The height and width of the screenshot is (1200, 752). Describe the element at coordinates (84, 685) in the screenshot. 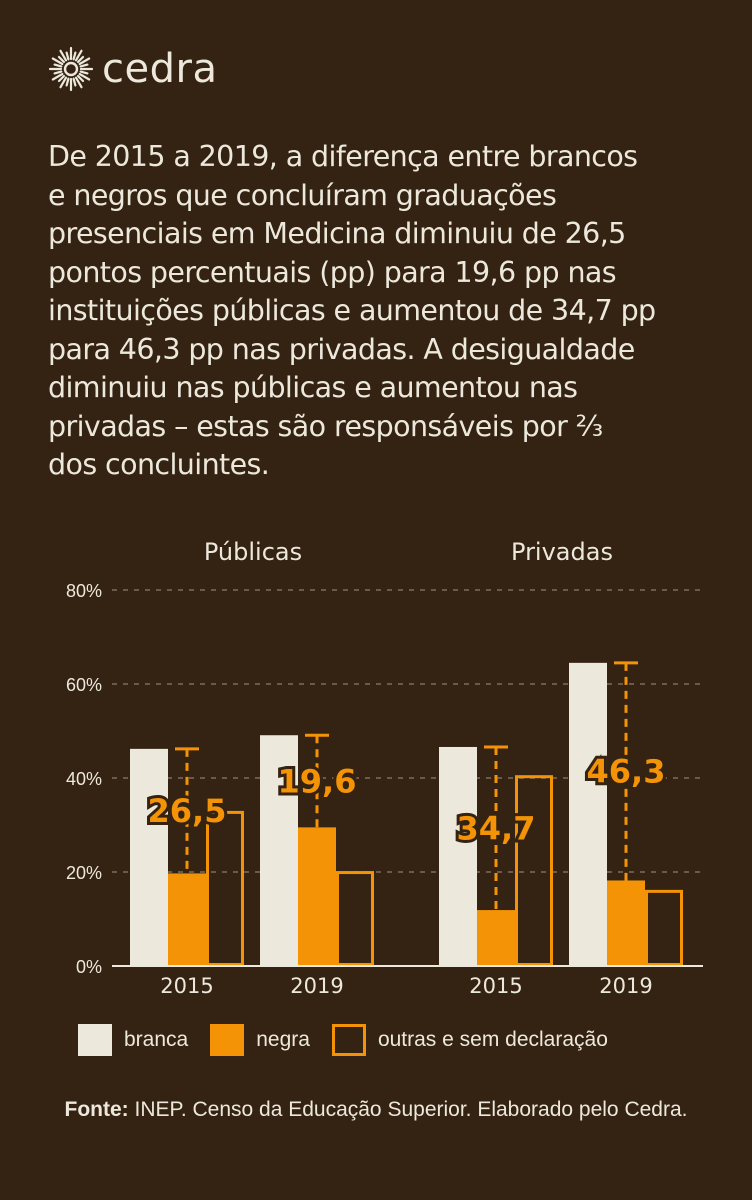

I see `y-tick-label: 60%` at that location.